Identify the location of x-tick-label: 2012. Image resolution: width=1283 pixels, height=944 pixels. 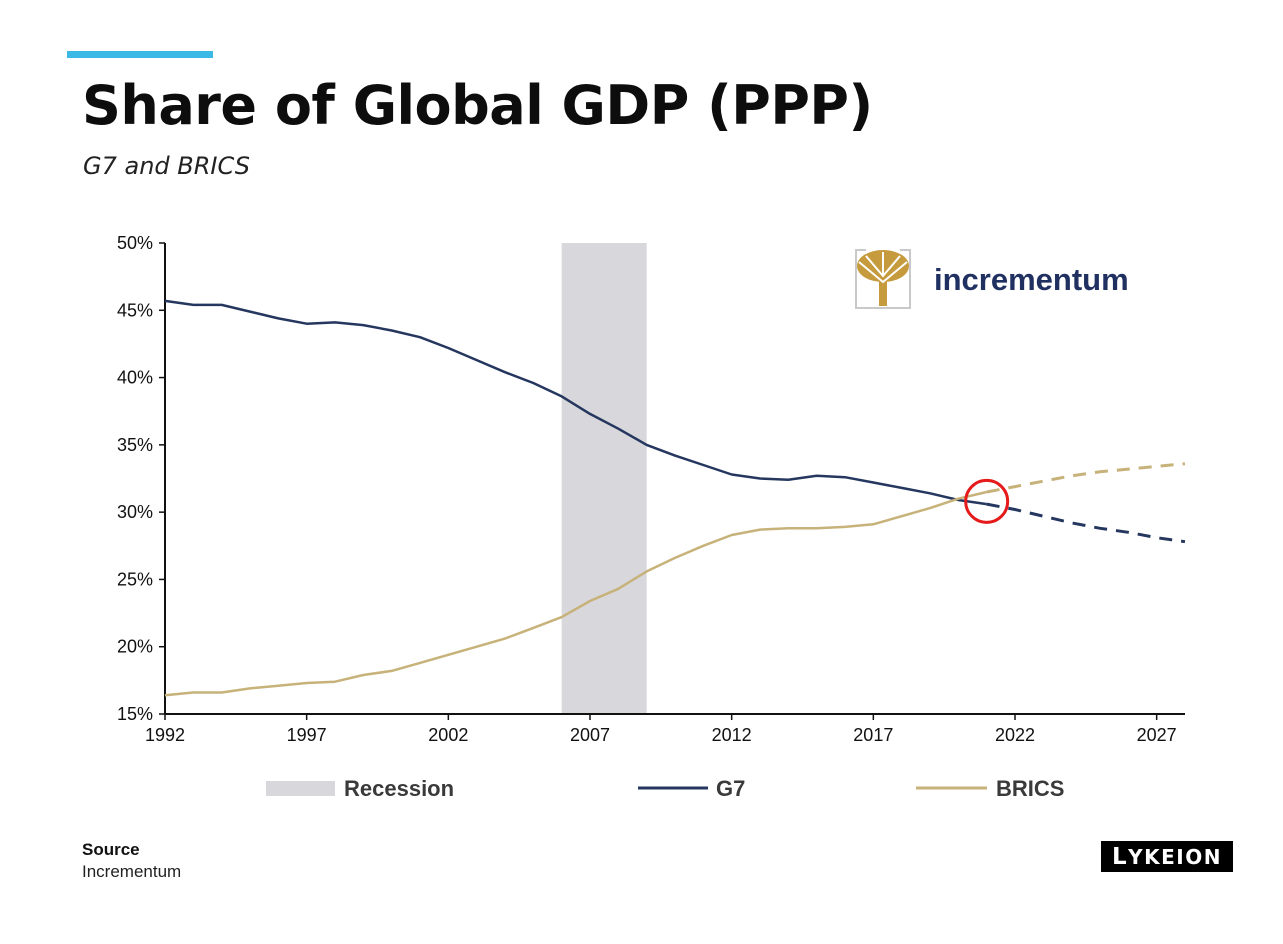
(732, 735).